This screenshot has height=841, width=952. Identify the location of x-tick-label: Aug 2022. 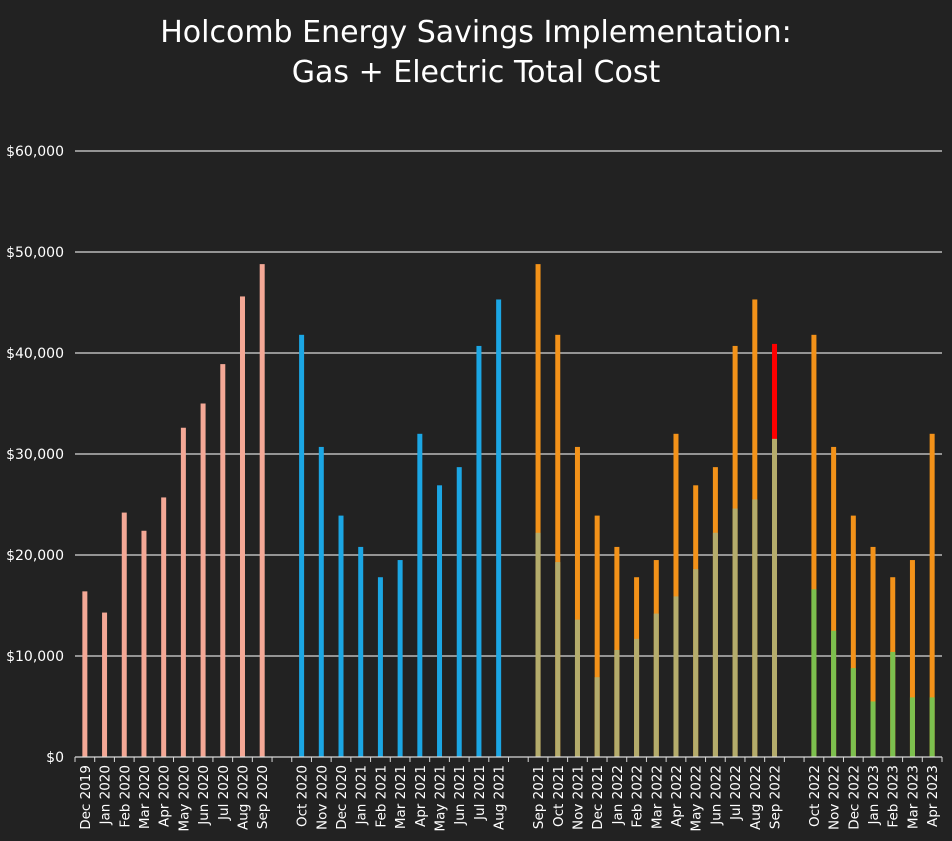
(756, 797).